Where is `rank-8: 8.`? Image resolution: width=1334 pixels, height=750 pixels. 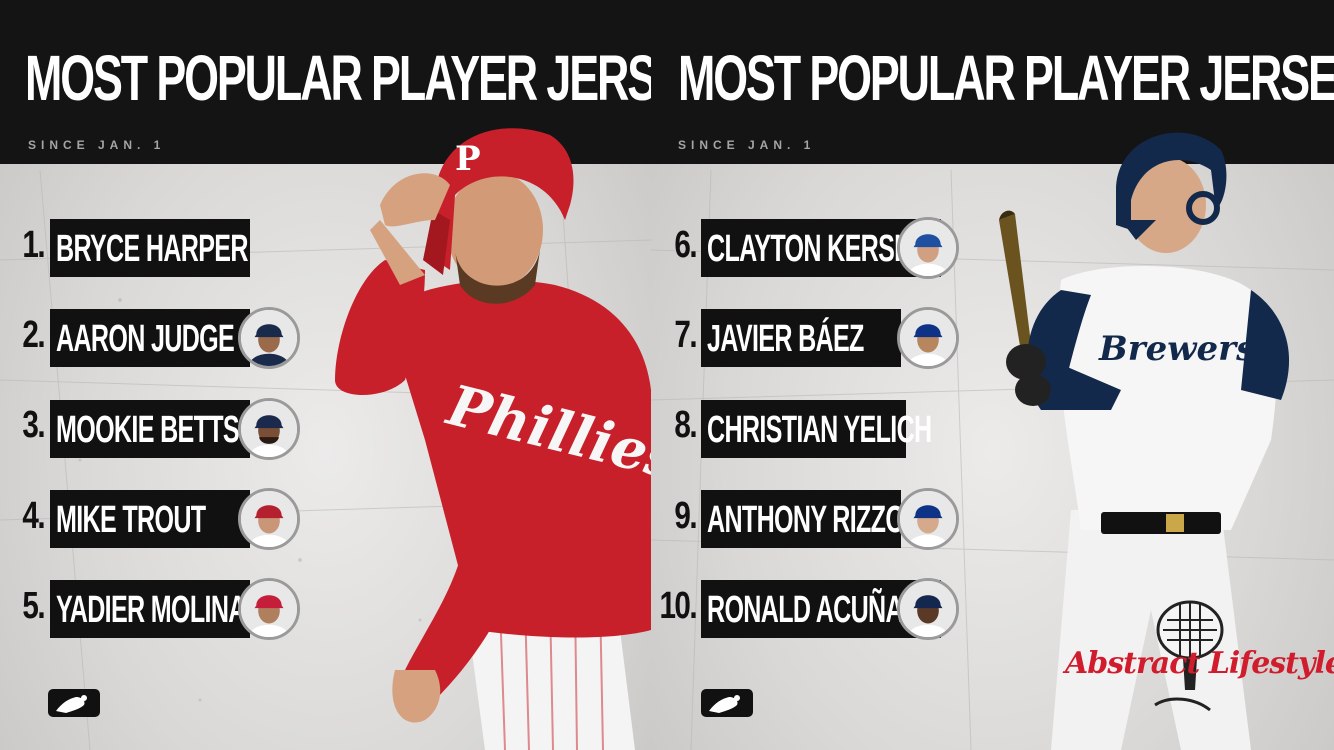 rank-8: 8. is located at coordinates (685, 425).